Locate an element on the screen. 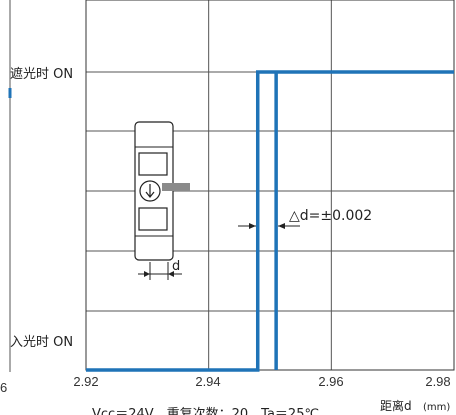 This screenshot has width=456, height=415. sensor-arrow-icon is located at coordinates (150, 191).